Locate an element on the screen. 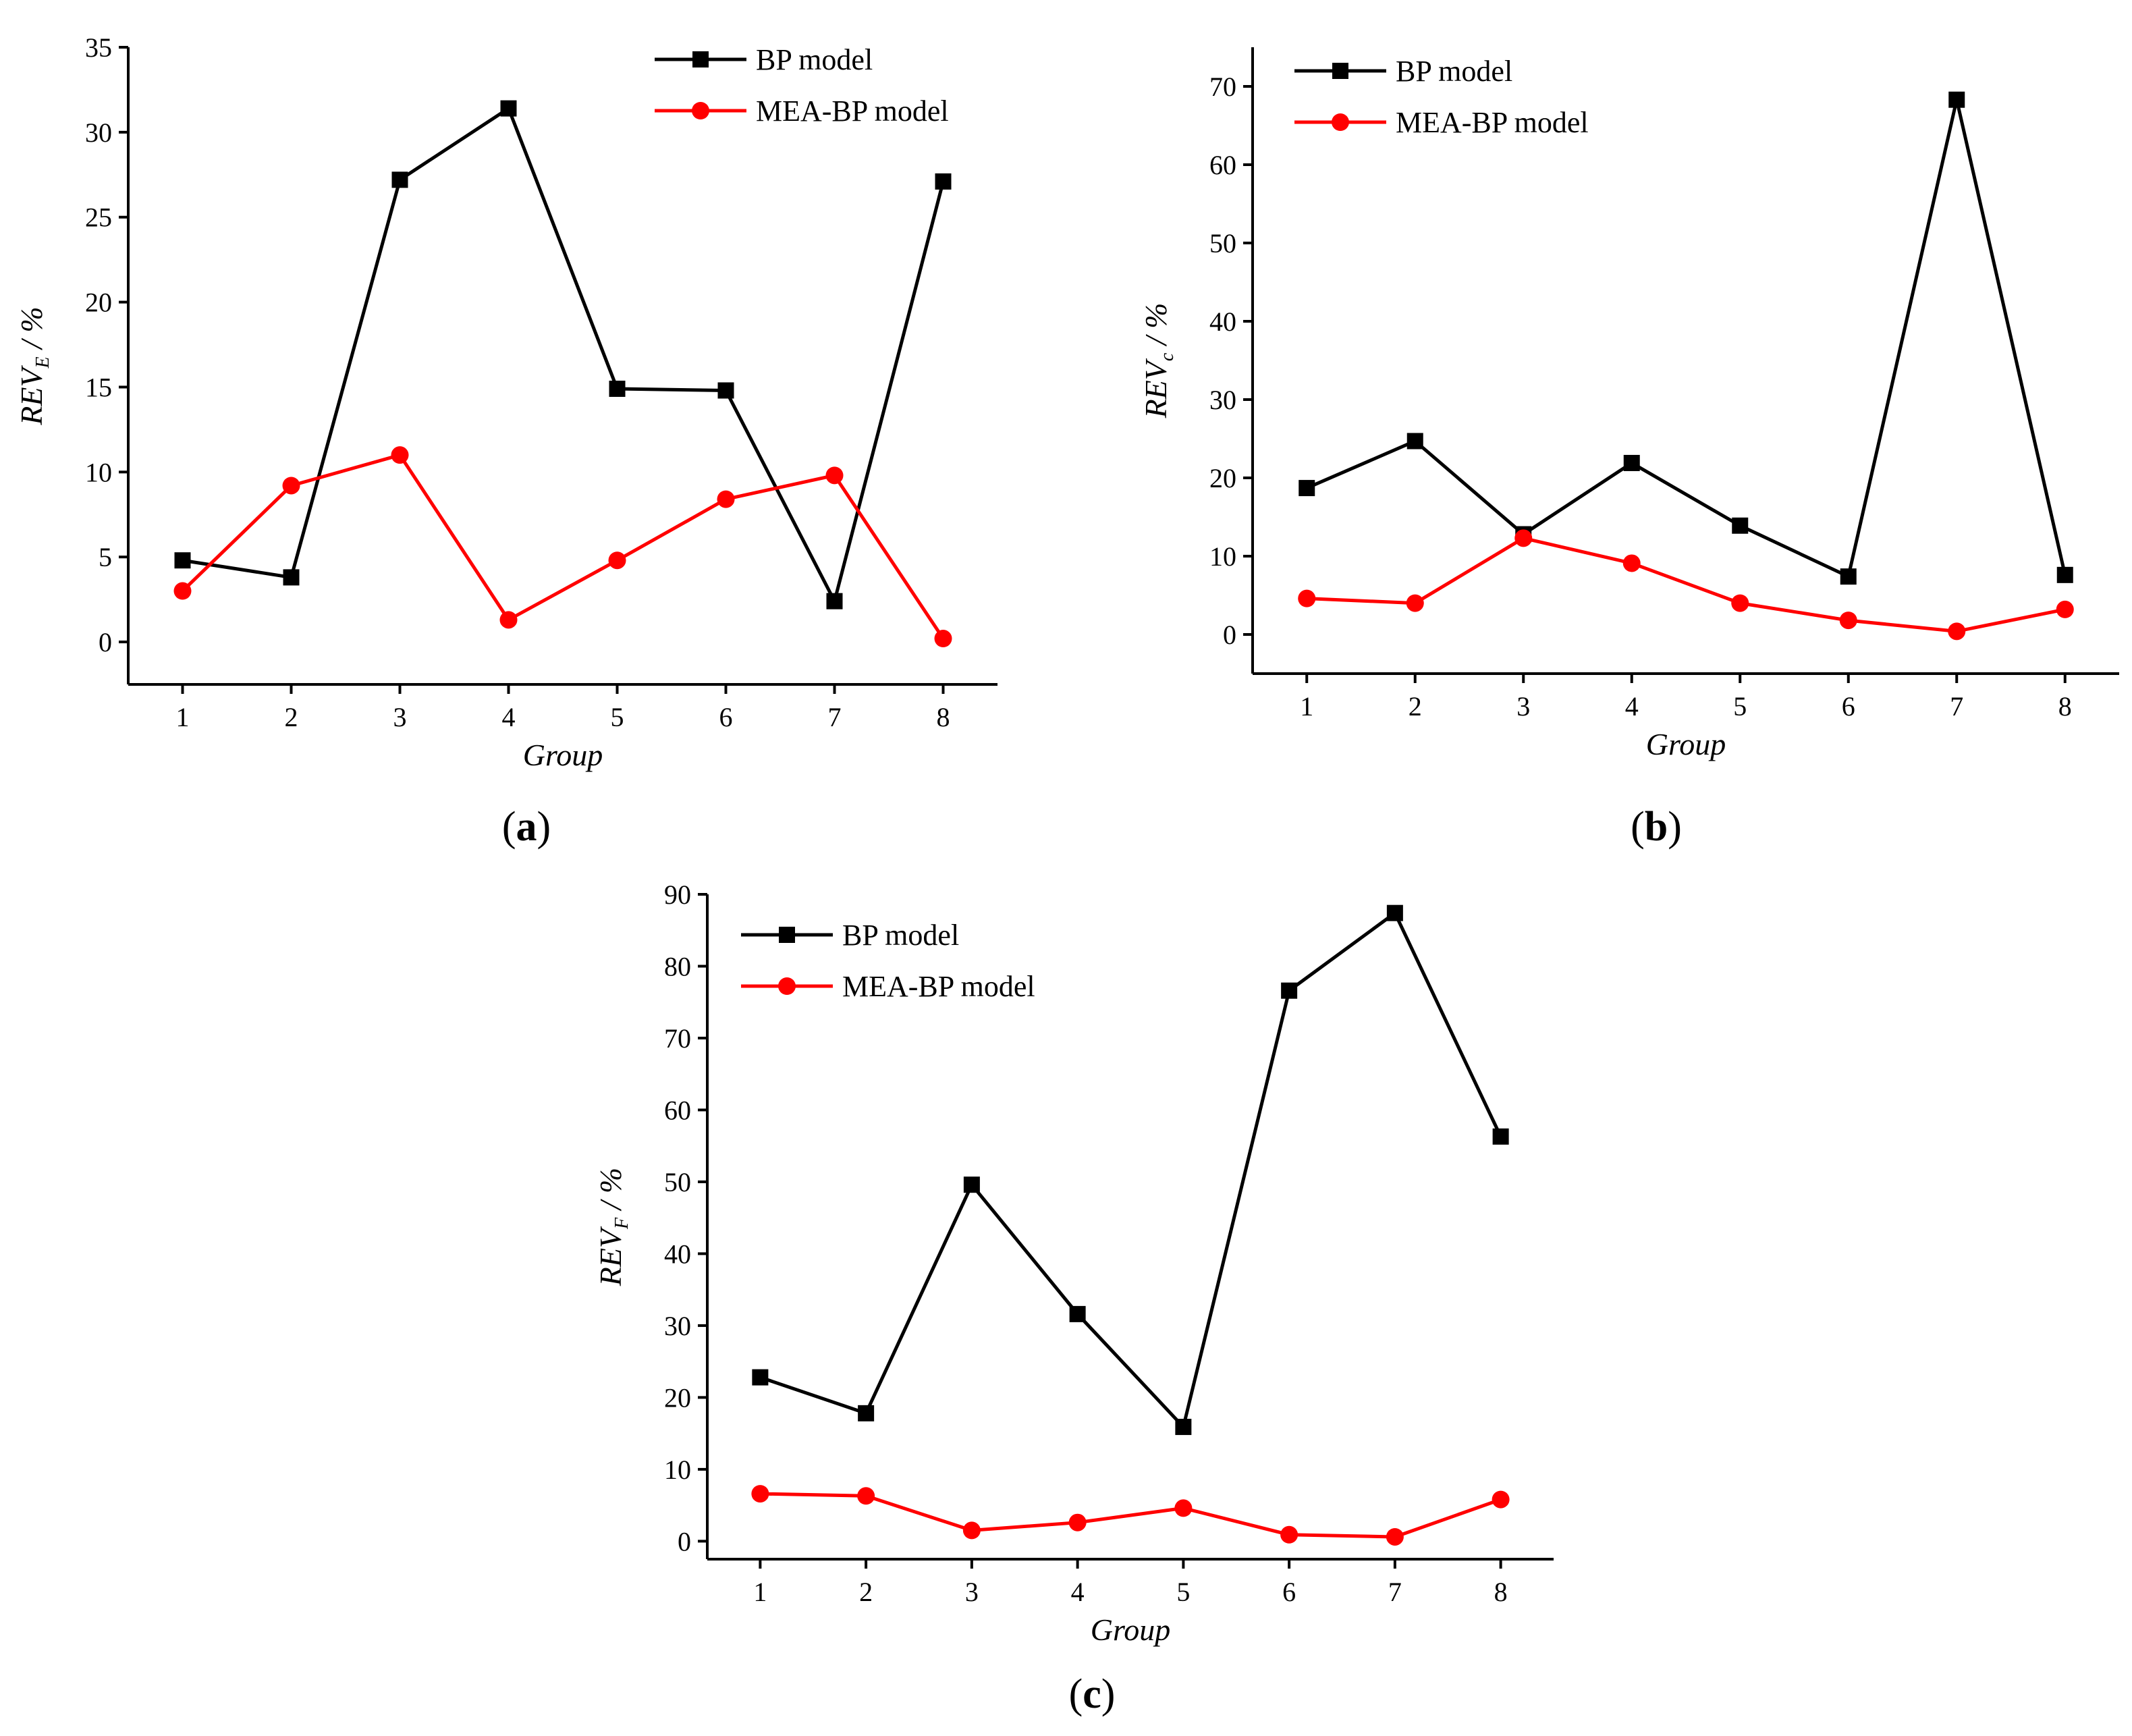 This screenshot has height=1736, width=2132. y-tick-label: 35 is located at coordinates (98, 48).